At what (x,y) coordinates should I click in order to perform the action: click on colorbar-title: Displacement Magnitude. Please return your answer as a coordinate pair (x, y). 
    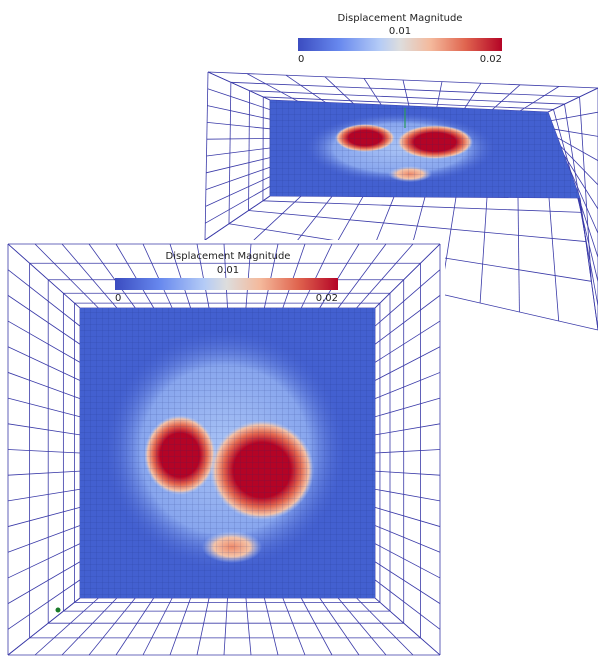
    Looking at the image, I should click on (228, 256).